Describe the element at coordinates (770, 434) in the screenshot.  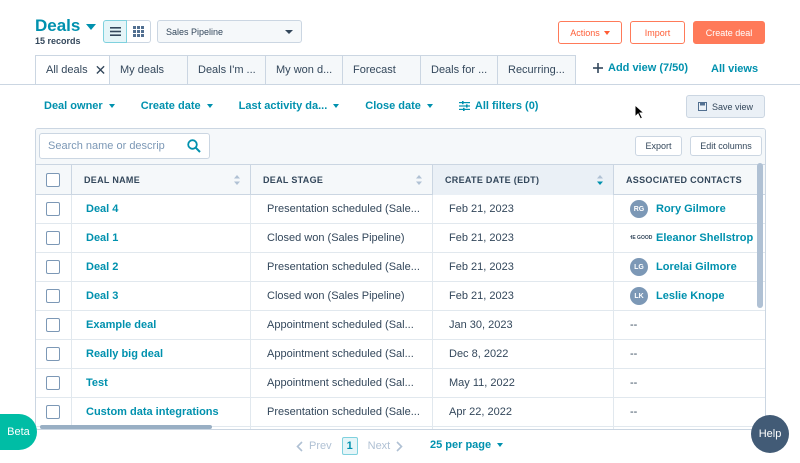
I see `help-button: Help` at that location.